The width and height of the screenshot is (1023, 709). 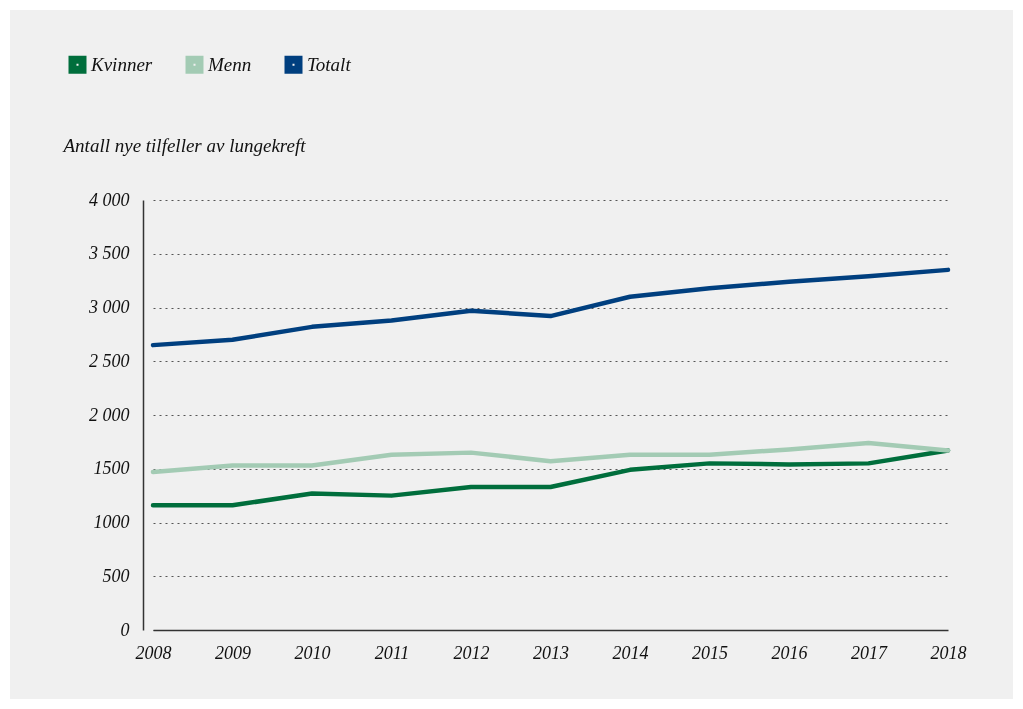 What do you see at coordinates (233, 652) in the screenshot?
I see `x-tick-label: 2009` at bounding box center [233, 652].